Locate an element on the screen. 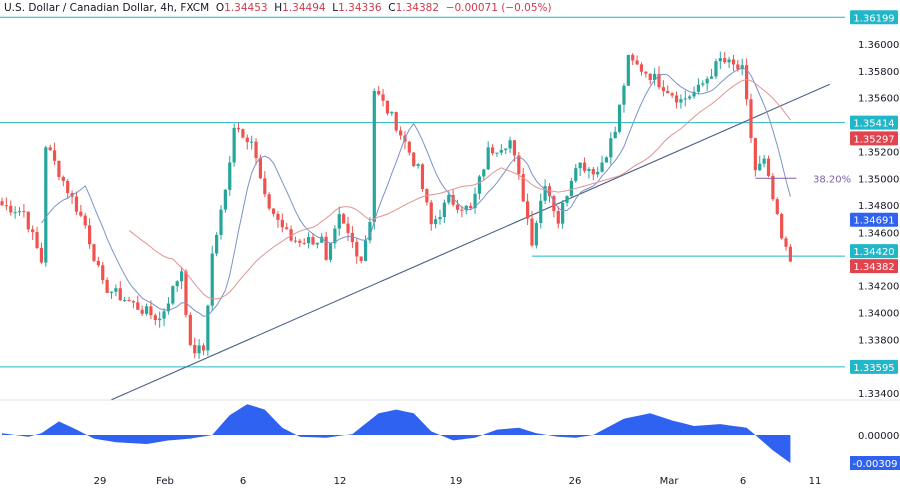  price-tick-label: 1.36000 is located at coordinates (878, 45).